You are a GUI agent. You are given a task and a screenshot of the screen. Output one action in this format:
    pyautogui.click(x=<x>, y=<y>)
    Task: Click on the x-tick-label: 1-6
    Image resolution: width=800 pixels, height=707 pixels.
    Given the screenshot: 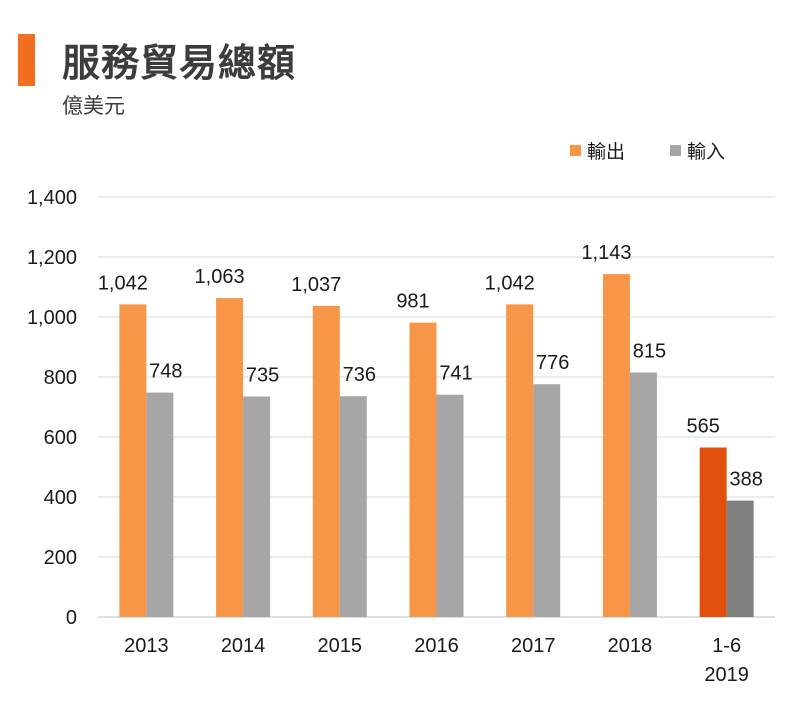 What is the action you would take?
    pyautogui.click(x=726, y=646)
    